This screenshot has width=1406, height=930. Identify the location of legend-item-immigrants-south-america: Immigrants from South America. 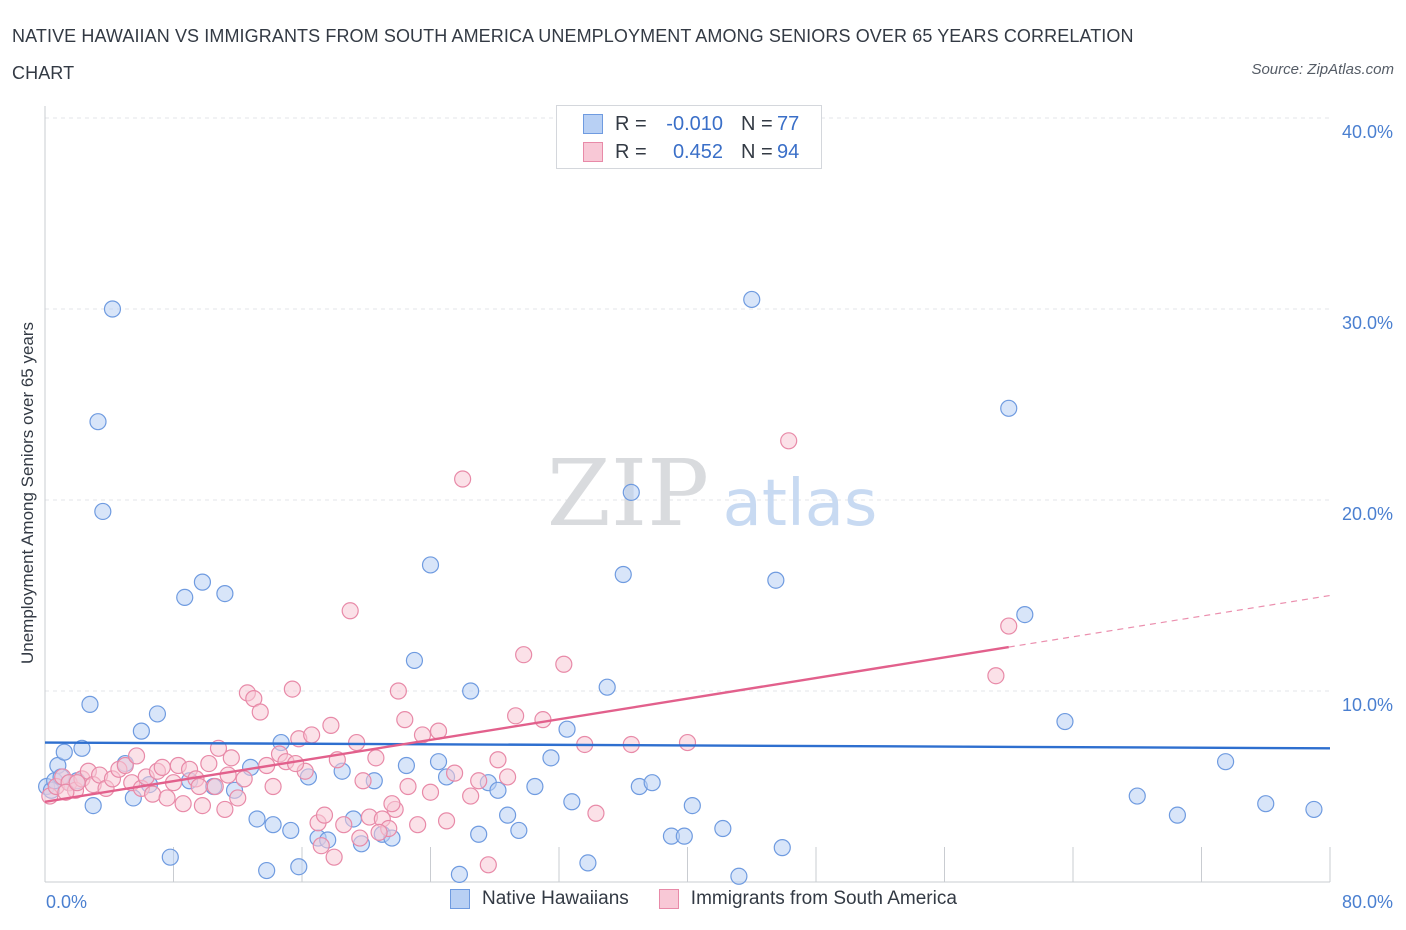
(807, 899).